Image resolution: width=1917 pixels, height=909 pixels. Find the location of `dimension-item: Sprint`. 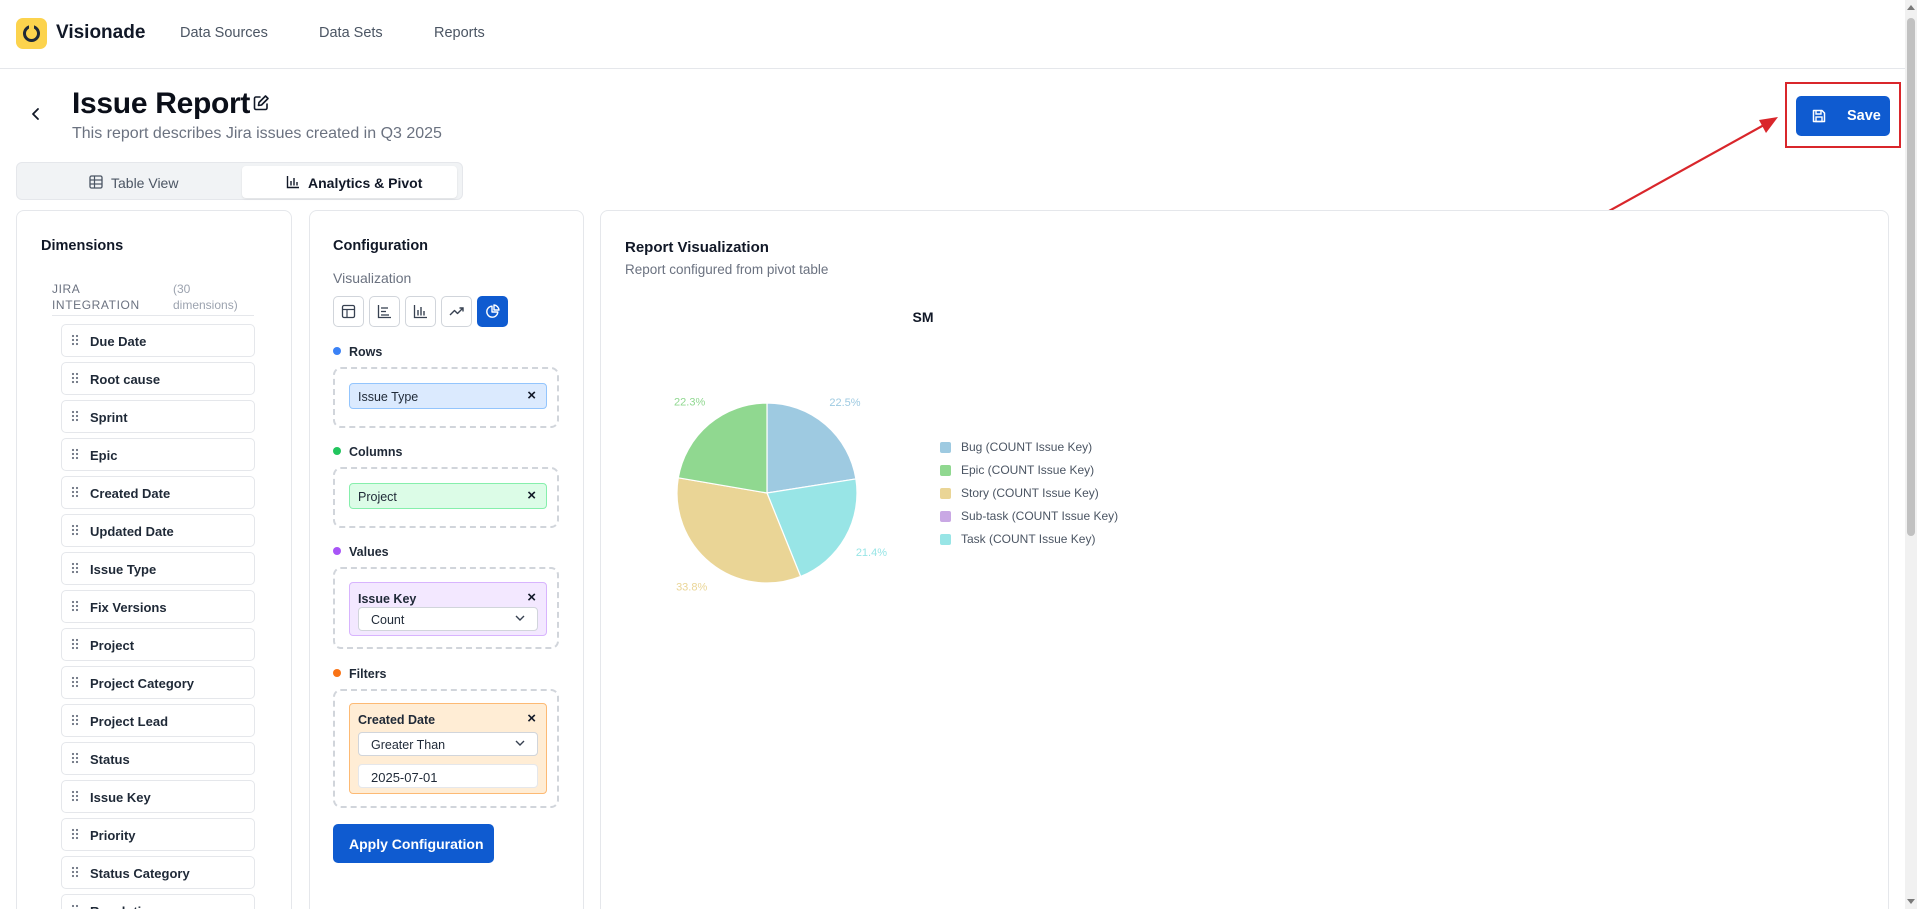

dimension-item: Sprint is located at coordinates (158, 416).